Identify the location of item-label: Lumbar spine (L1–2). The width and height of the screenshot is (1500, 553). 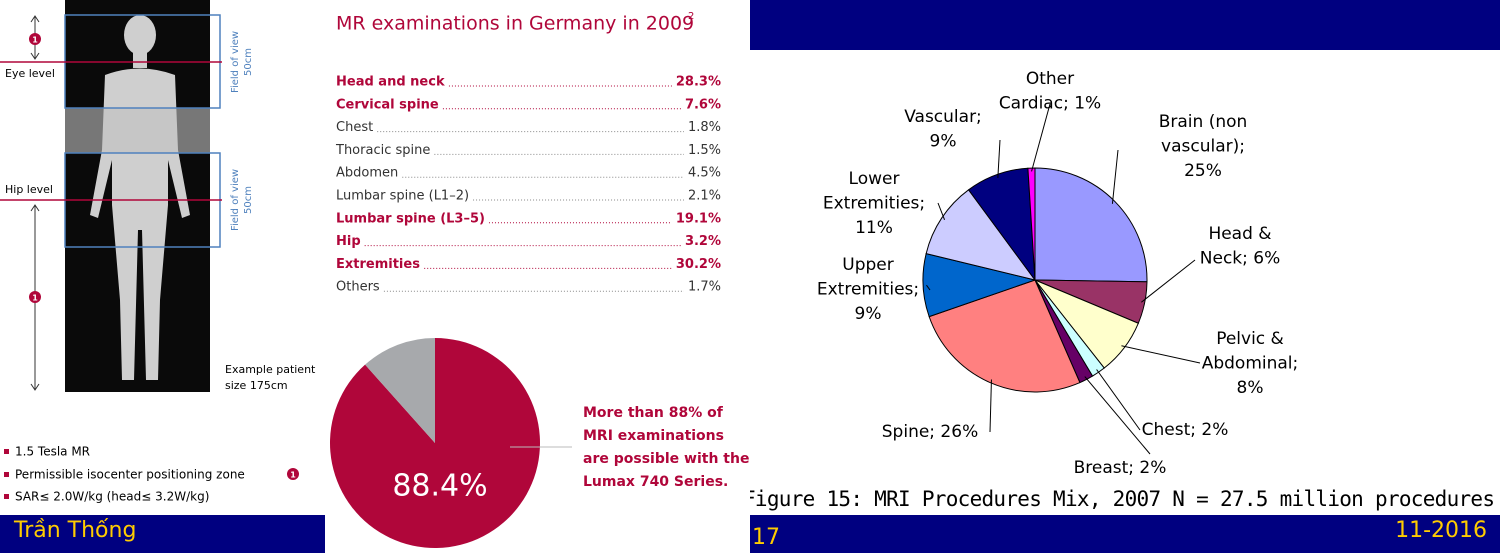
(402, 196).